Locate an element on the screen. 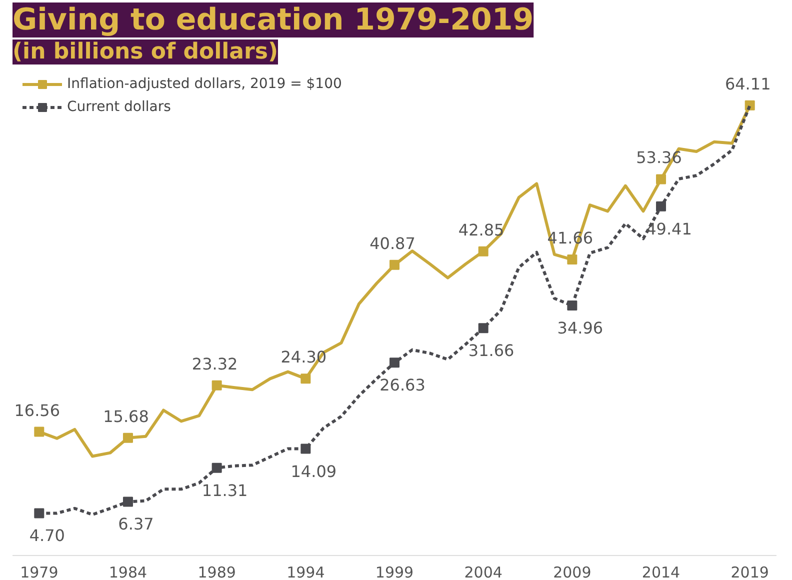 This screenshot has width=792, height=580. x-tick-label: 1994 is located at coordinates (305, 572).